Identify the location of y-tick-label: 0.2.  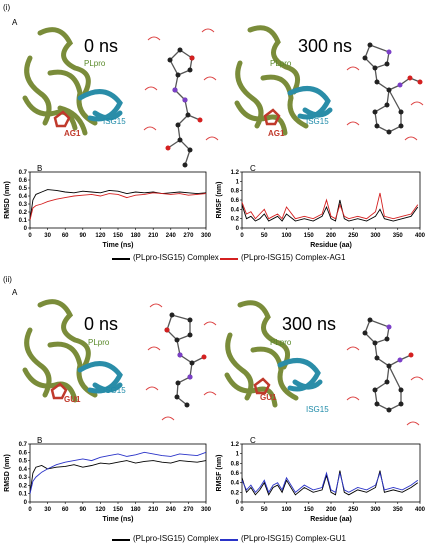
(23, 486).